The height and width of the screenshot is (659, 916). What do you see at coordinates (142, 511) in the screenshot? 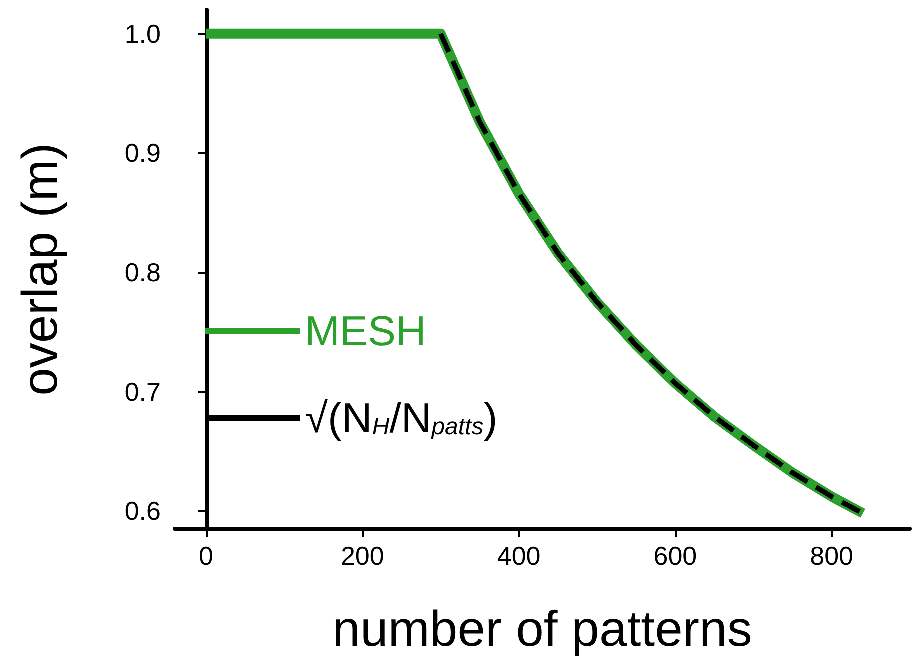
I see `y-tick-label: 0.6` at bounding box center [142, 511].